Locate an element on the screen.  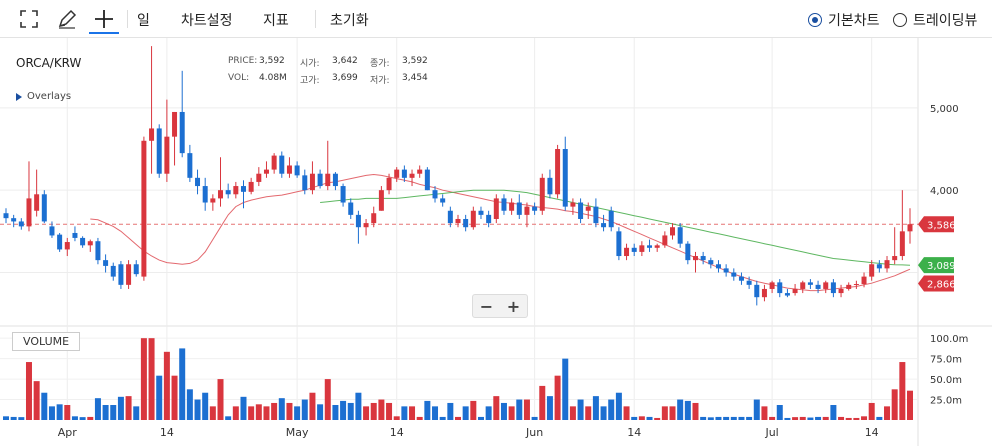
chart-settings-menu: 차트설정 is located at coordinates (207, 21).